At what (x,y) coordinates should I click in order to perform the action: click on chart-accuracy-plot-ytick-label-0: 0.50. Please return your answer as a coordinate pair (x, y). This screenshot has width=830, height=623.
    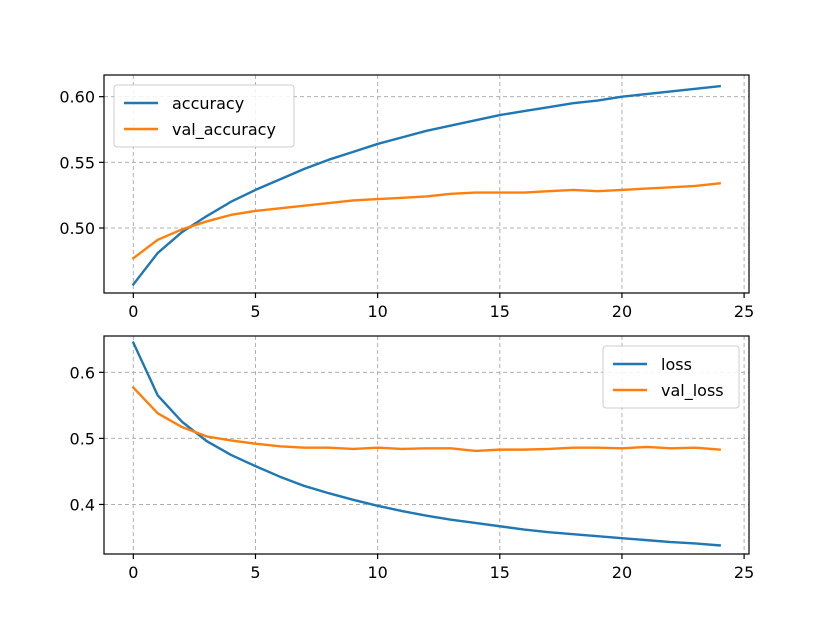
    Looking at the image, I should click on (77, 228).